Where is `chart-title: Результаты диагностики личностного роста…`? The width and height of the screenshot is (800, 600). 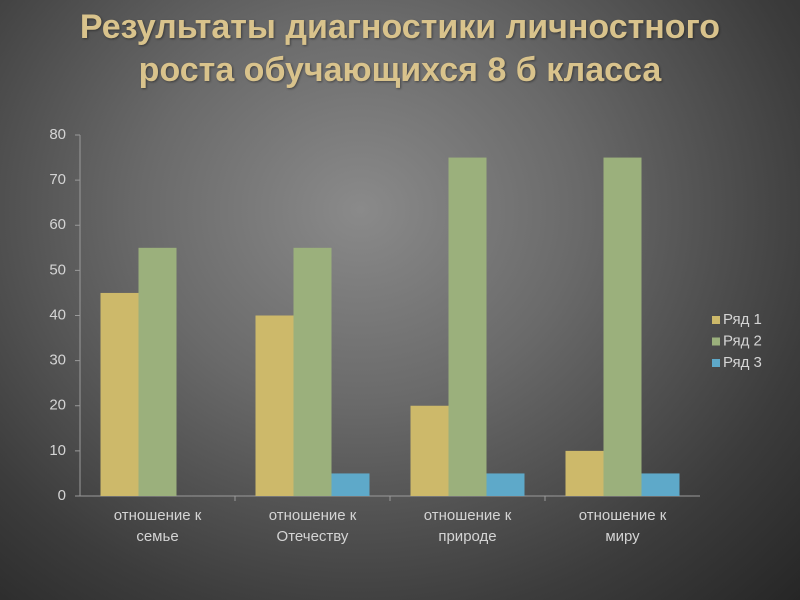
chart-title: Результаты диагностики личностного роста… is located at coordinates (400, 48).